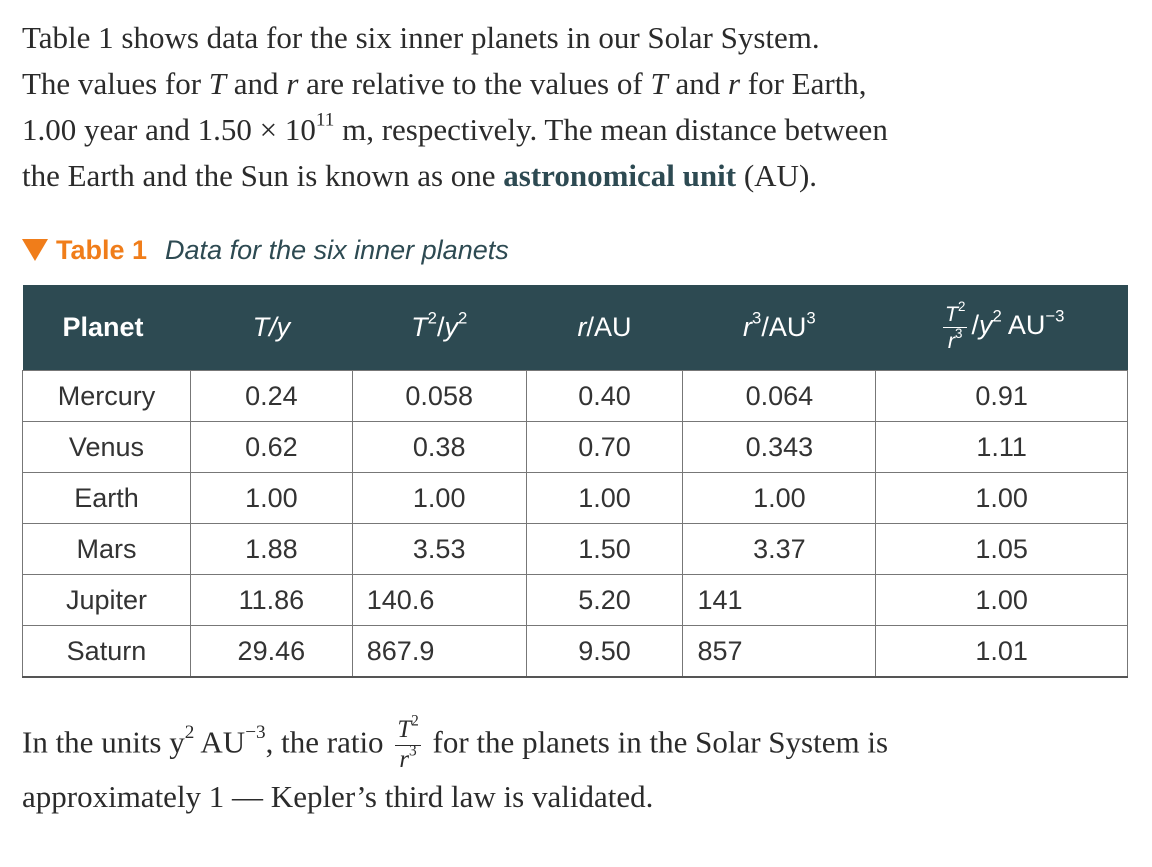  I want to click on caption-label: Table 1, so click(102, 250).